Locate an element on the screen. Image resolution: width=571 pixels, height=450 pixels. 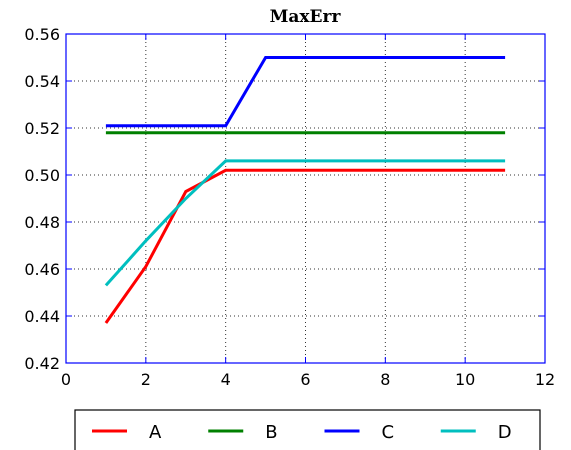
x-tick-label: 6 is located at coordinates (305, 379).